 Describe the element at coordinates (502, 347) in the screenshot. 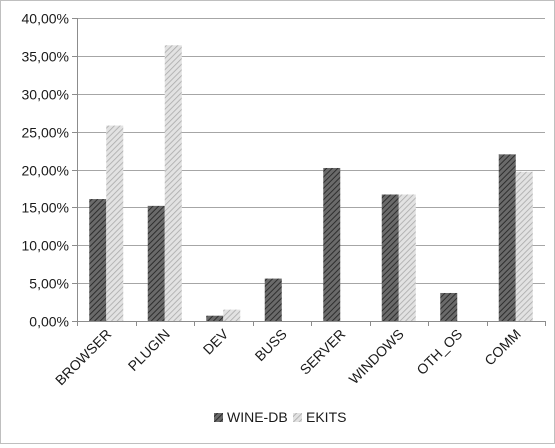

I see `x-tick-label: COMM` at that location.